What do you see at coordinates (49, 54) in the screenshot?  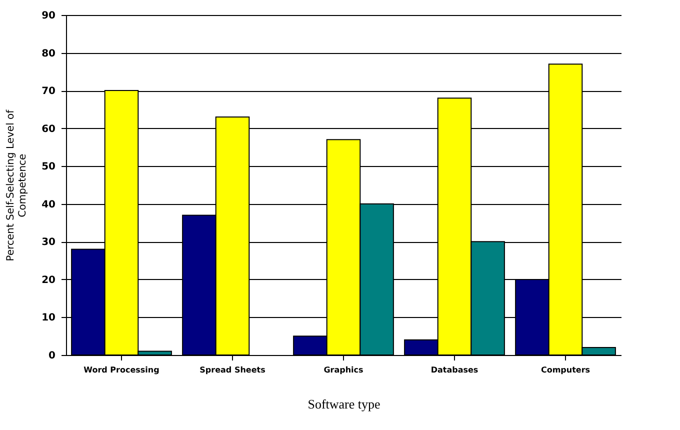 I see `y-tick-label: 80` at bounding box center [49, 54].